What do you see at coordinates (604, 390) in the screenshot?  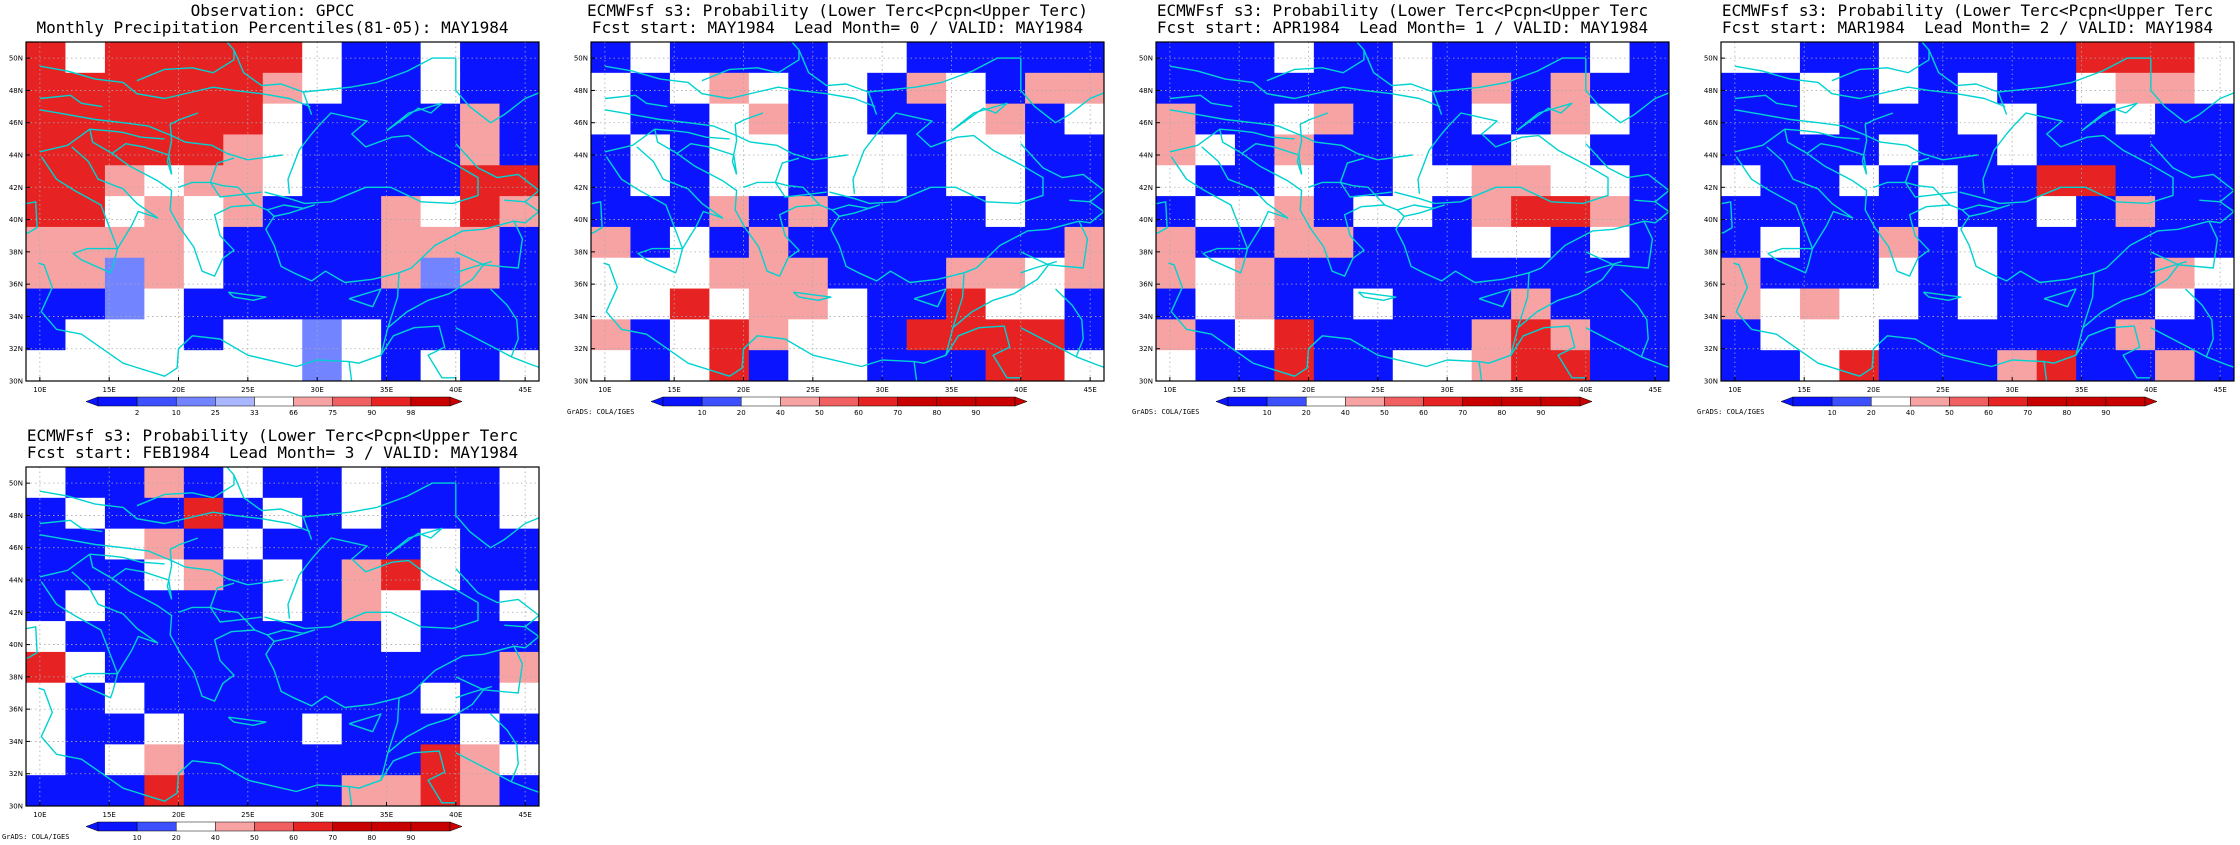 I see `x-tick-label: 10E` at bounding box center [604, 390].